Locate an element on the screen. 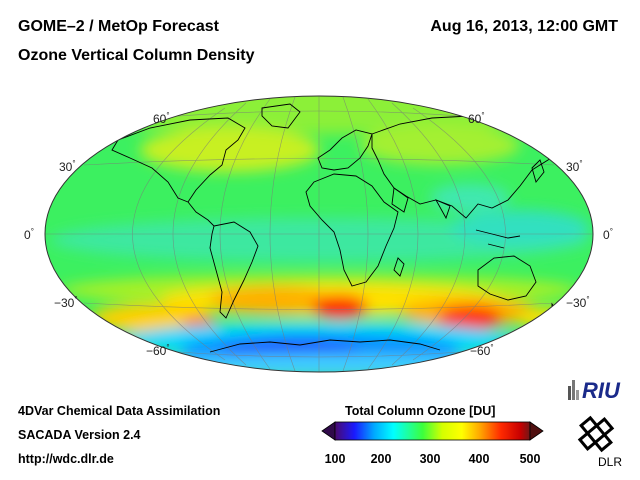 Image resolution: width=640 pixels, height=480 pixels. colorbar-low-arrow is located at coordinates (328, 431).